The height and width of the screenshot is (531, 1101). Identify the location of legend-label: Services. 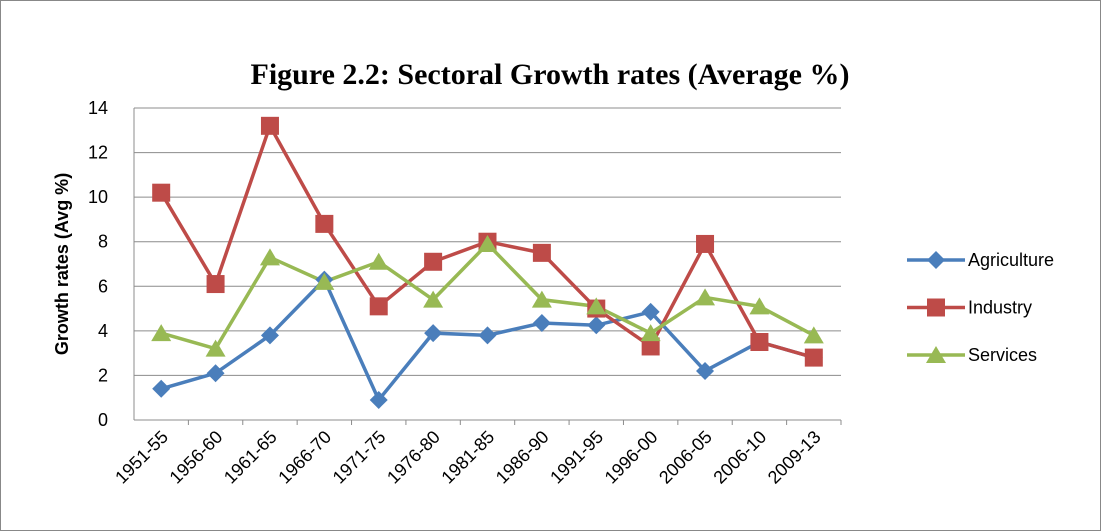
(1002, 355).